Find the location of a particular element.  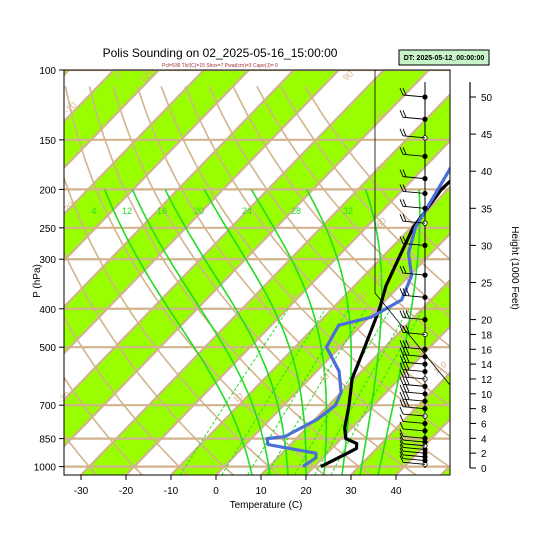

adiabat-label: 60 is located at coordinates (381, 223).